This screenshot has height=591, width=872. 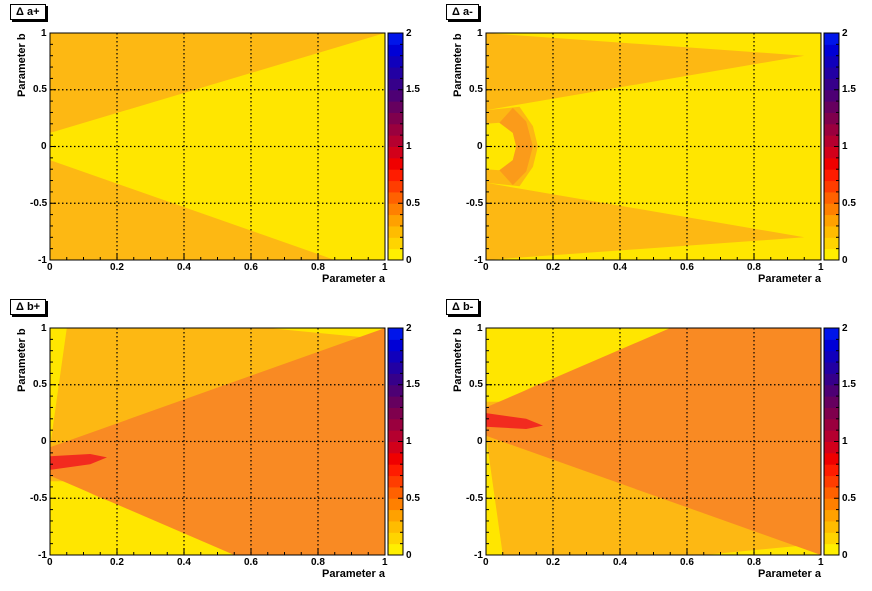 What do you see at coordinates (40, 90) in the screenshot?
I see `y-tick-label: 0.5` at bounding box center [40, 90].